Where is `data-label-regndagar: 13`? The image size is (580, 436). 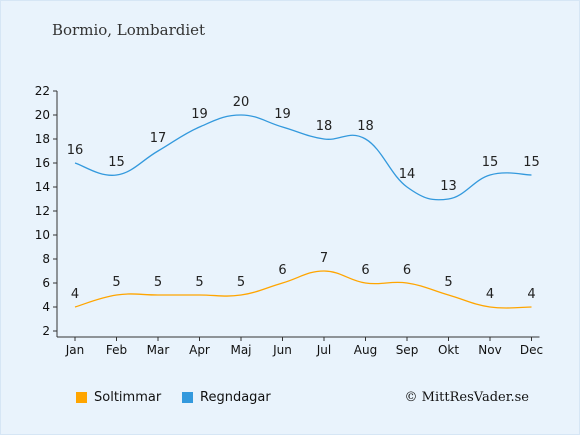
data-label-regndagar: 13 is located at coordinates (448, 186).